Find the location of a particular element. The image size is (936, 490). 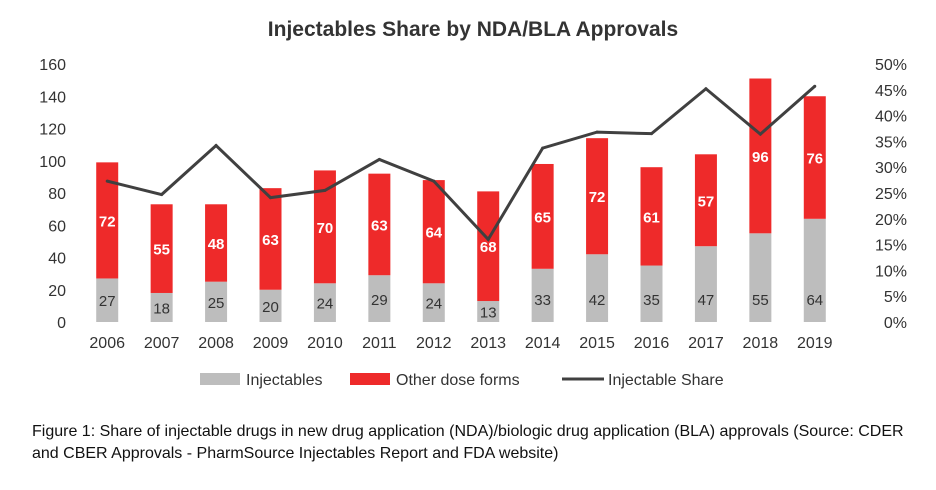

injectables-value-label: 47 is located at coordinates (706, 300).